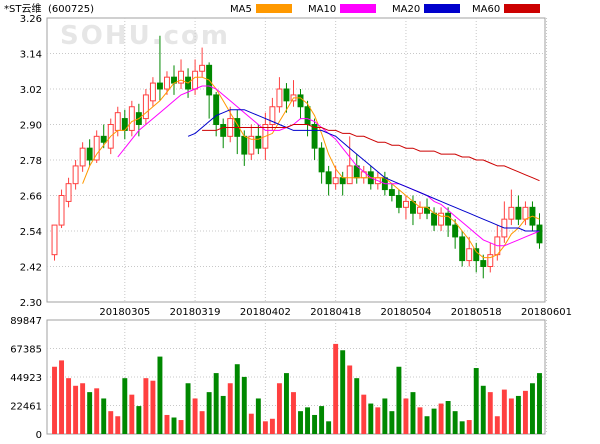 The height and width of the screenshot is (444, 600). I want to click on price-y-tick-label: 2.30, so click(31, 303).